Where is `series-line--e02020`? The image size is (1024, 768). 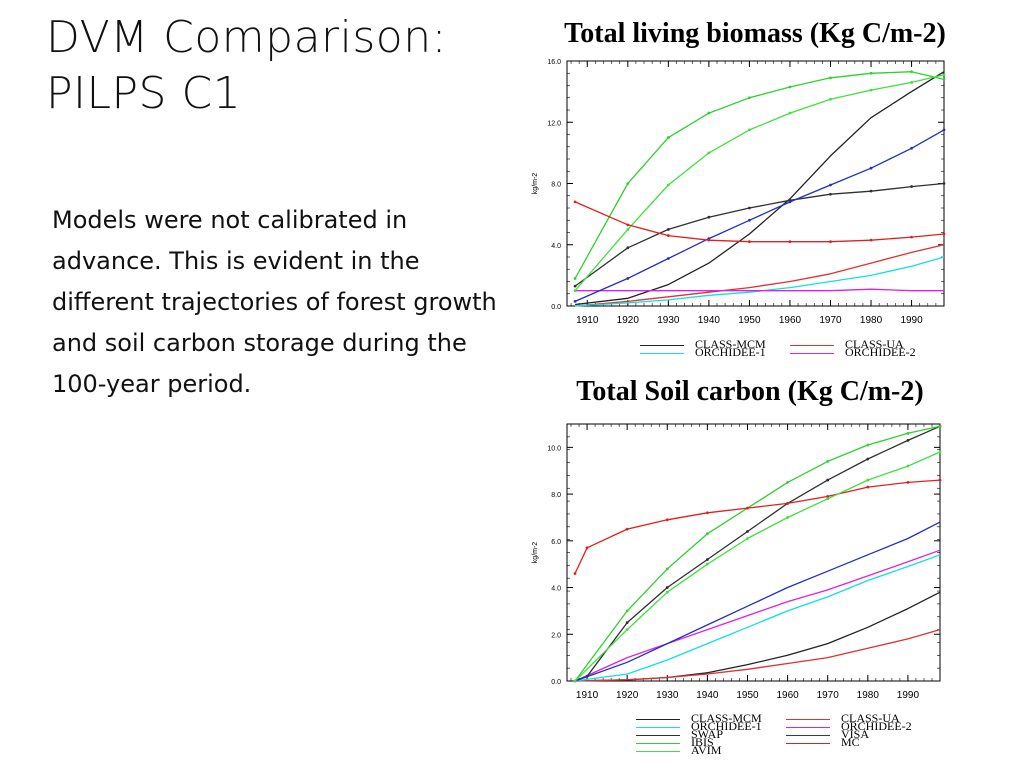
series-line--e02020 is located at coordinates (759, 222).